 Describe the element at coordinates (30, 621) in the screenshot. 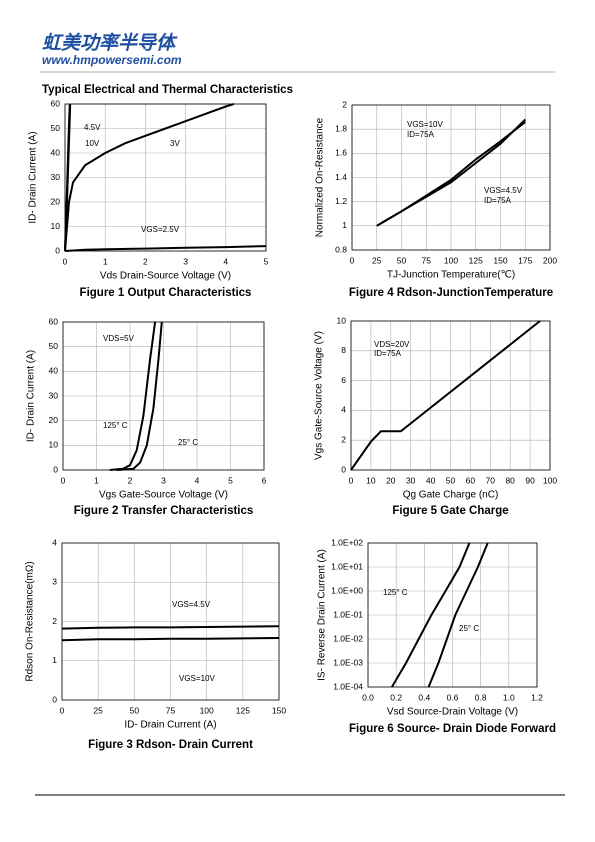

I see `y-axis-title: Rdson On-Resistance(mΩ)` at that location.